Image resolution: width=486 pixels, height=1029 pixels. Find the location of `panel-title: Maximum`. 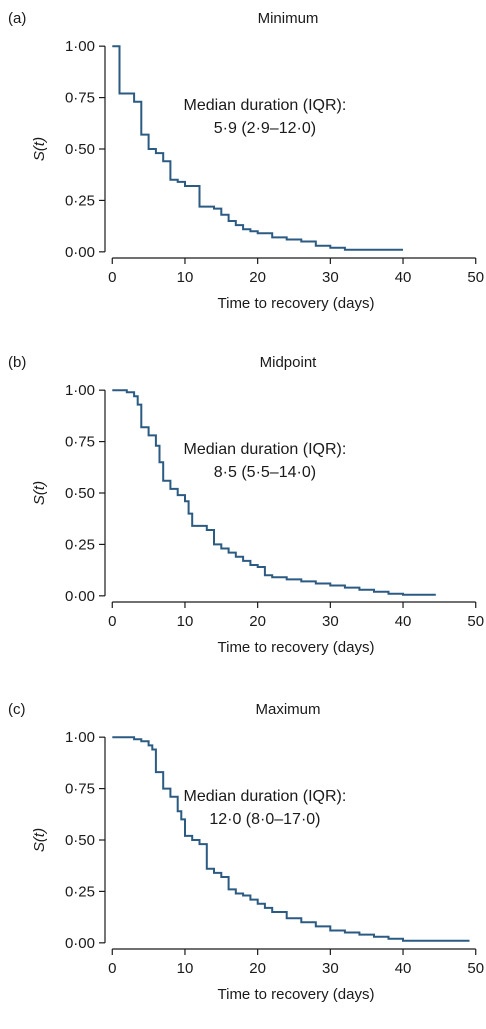

panel-title: Maximum is located at coordinates (287, 709).